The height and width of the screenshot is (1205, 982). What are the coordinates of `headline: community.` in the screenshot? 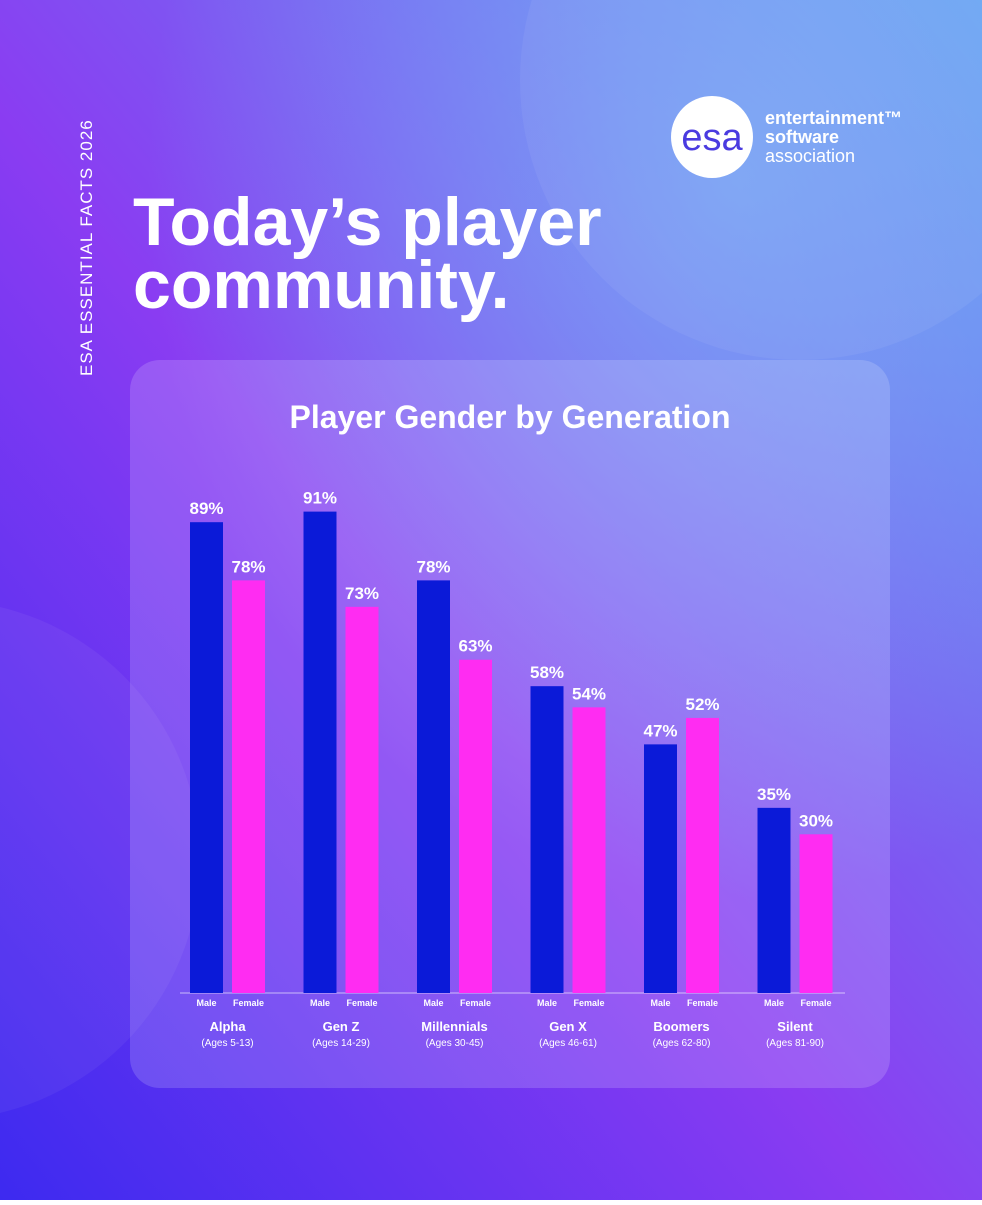 It's located at (321, 285).